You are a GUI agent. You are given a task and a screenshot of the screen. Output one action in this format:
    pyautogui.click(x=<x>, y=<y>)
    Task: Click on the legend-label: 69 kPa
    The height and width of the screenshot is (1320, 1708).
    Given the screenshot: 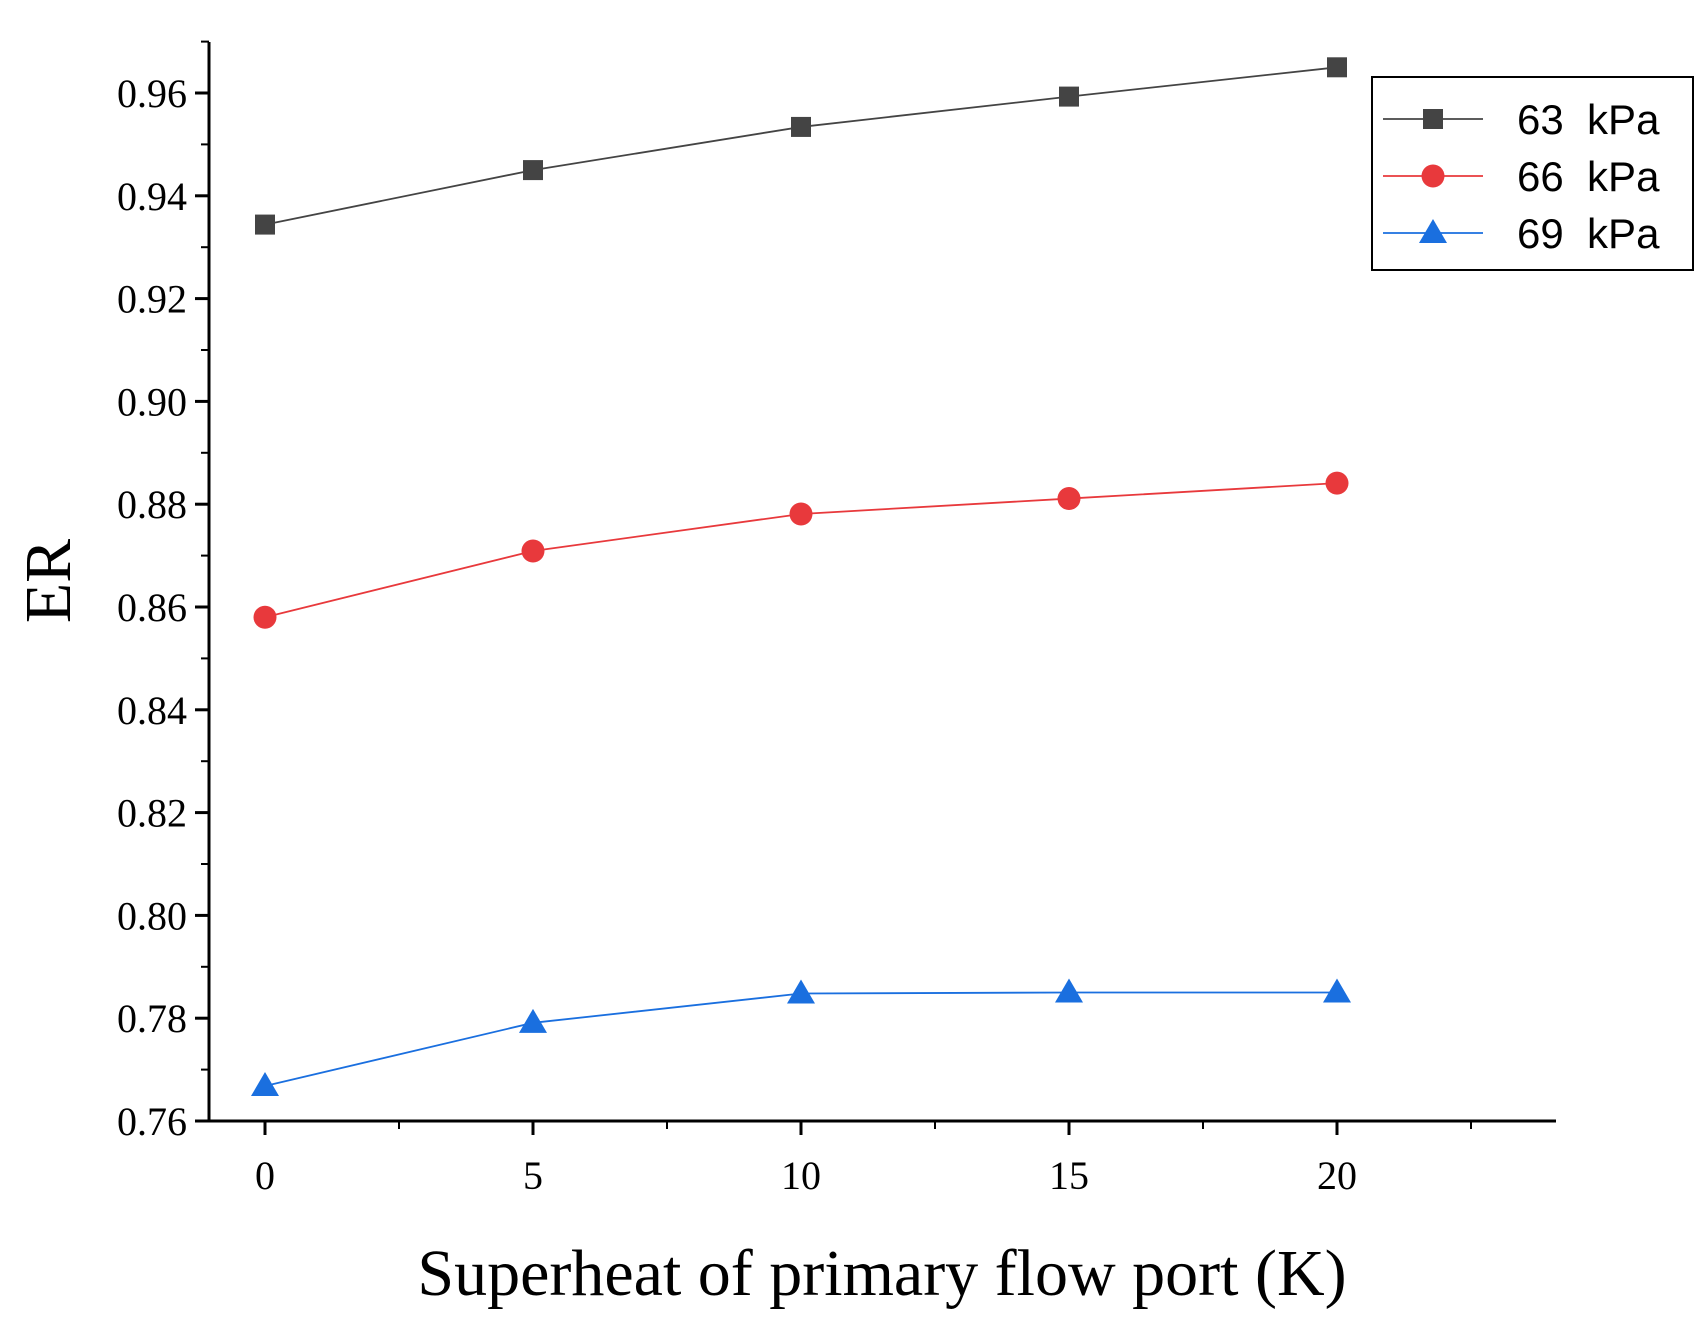 What is the action you would take?
    pyautogui.click(x=1588, y=233)
    